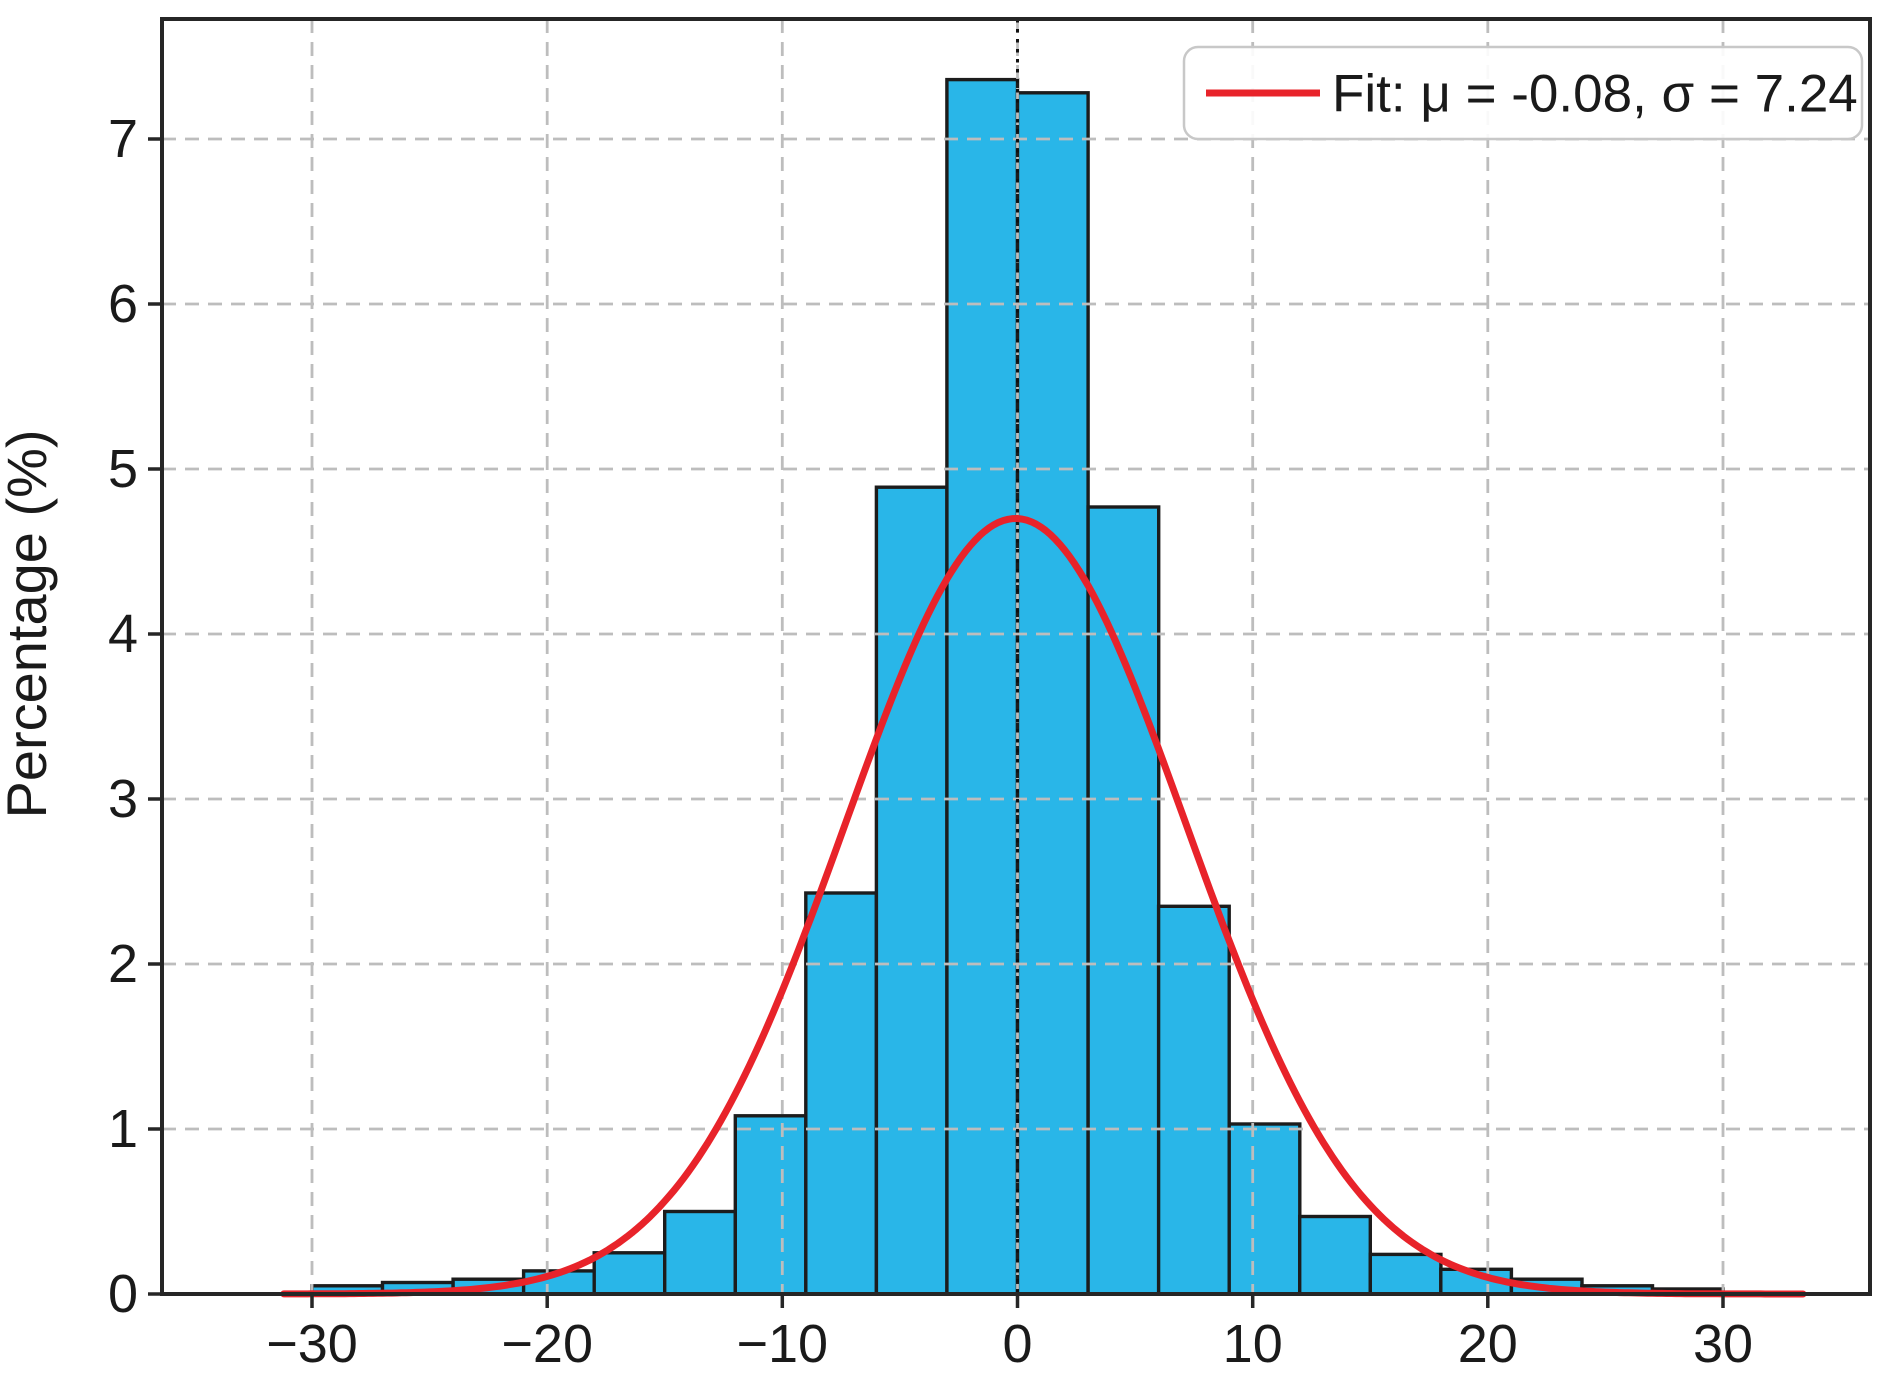 The height and width of the screenshot is (1379, 1892). Describe the element at coordinates (1253, 1344) in the screenshot. I see `x-tick-label: 10` at that location.